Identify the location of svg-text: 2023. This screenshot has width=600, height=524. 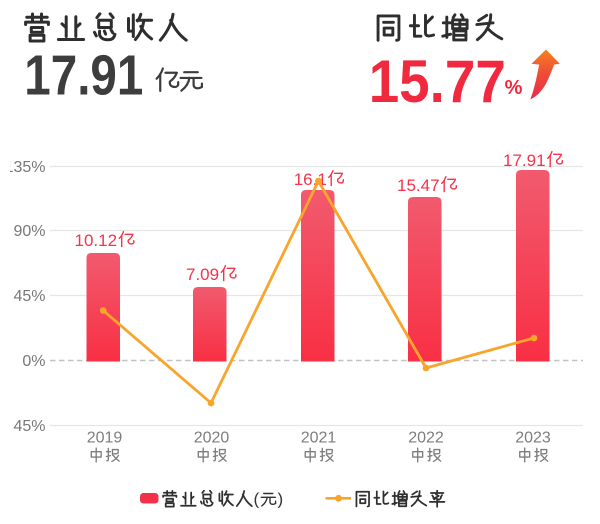
(533, 438).